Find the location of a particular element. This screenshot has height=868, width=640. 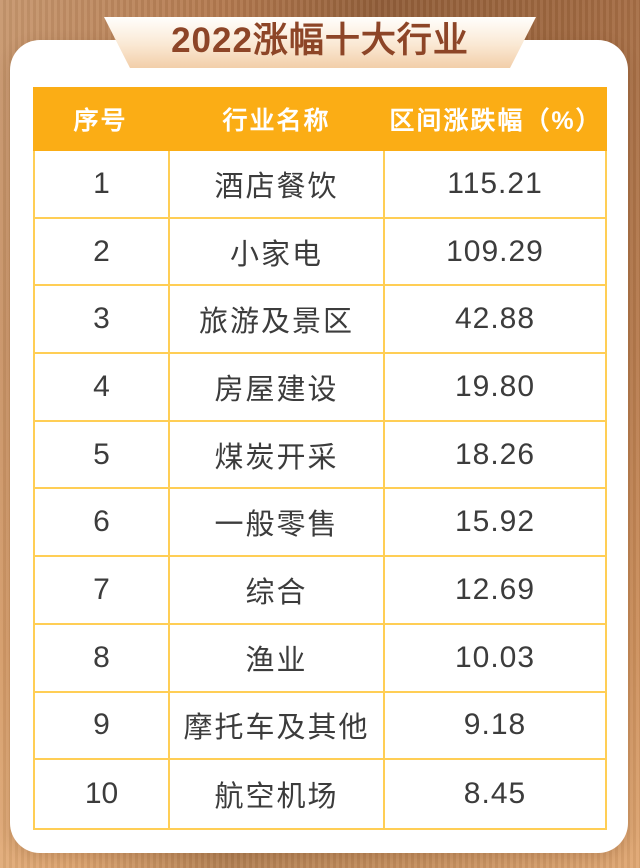

change-cell: 42.88 is located at coordinates (495, 319).